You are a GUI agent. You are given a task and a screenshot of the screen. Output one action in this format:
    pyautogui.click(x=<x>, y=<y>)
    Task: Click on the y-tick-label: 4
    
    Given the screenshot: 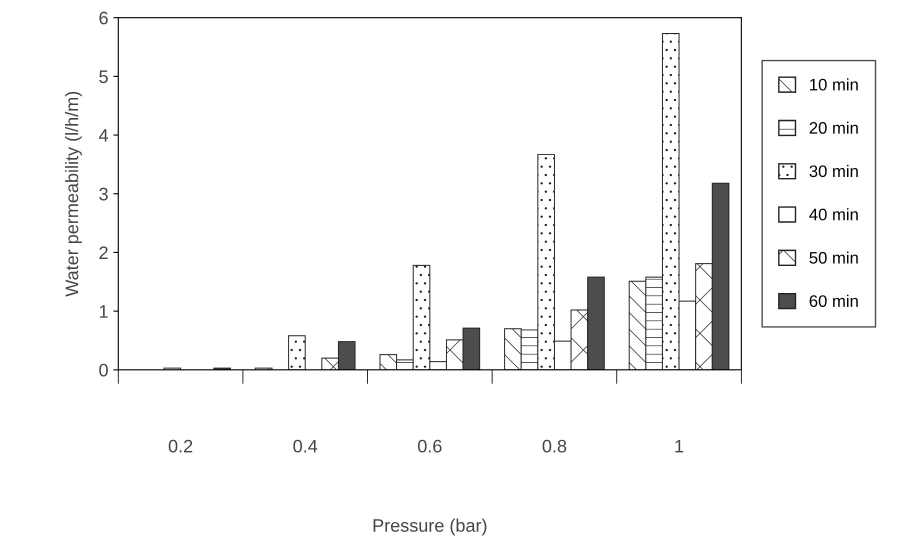 What is the action you would take?
    pyautogui.click(x=103, y=135)
    